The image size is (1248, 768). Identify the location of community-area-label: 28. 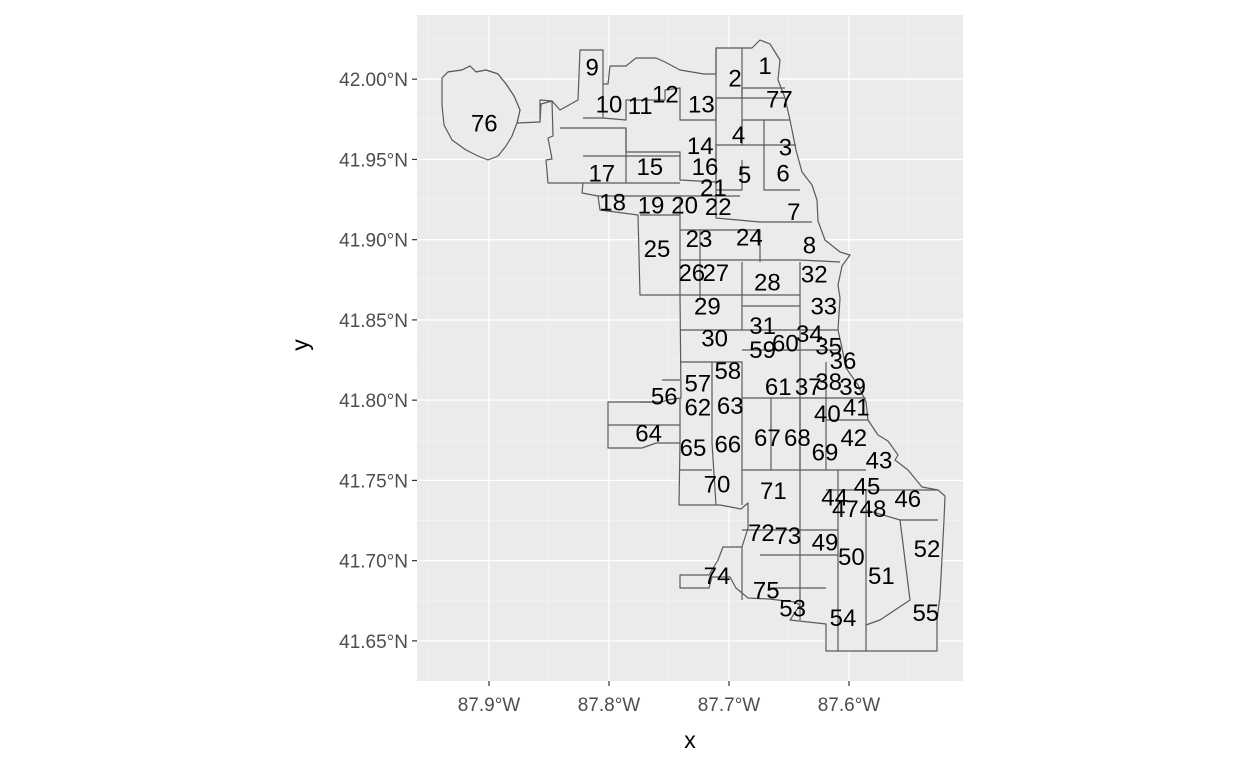
(767, 283).